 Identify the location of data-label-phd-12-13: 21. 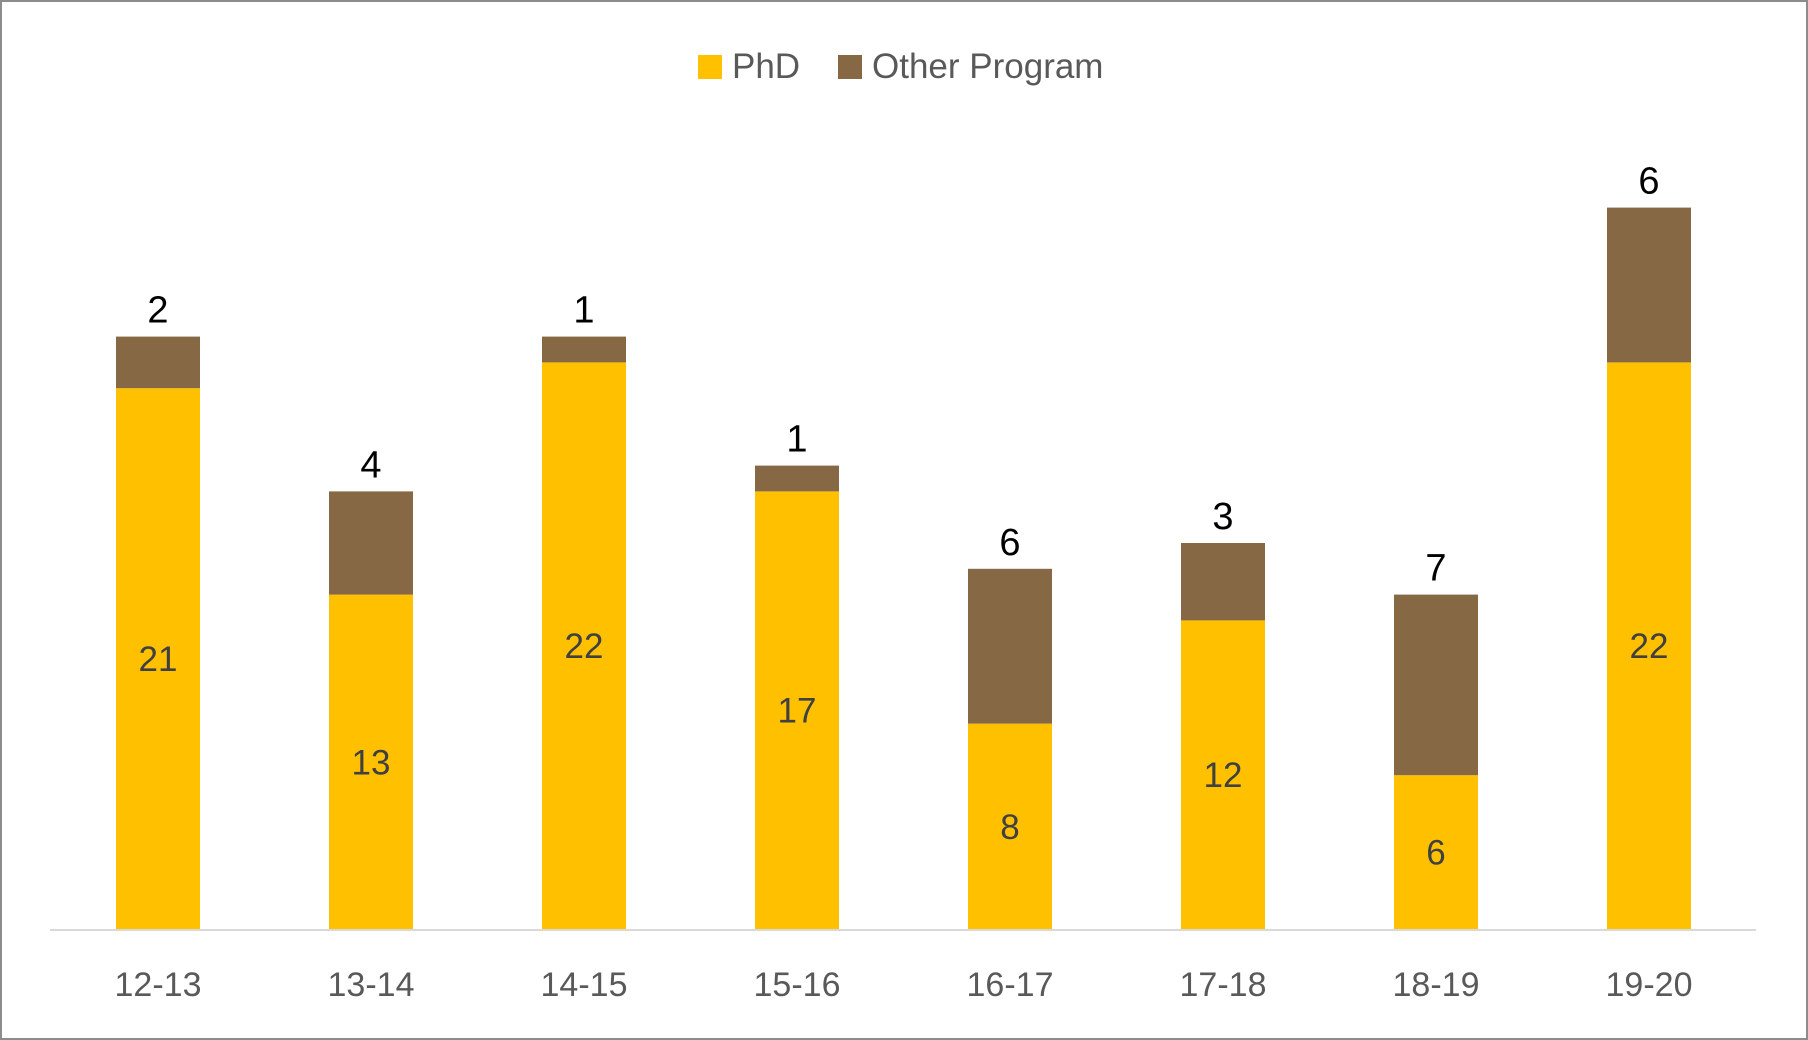
(158, 659).